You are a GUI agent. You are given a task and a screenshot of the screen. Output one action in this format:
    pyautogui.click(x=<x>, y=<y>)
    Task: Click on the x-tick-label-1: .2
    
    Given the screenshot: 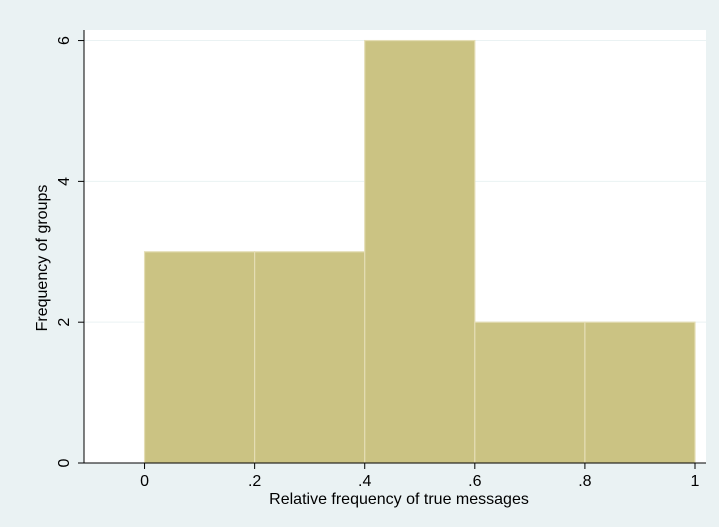 What is the action you would take?
    pyautogui.click(x=254, y=481)
    